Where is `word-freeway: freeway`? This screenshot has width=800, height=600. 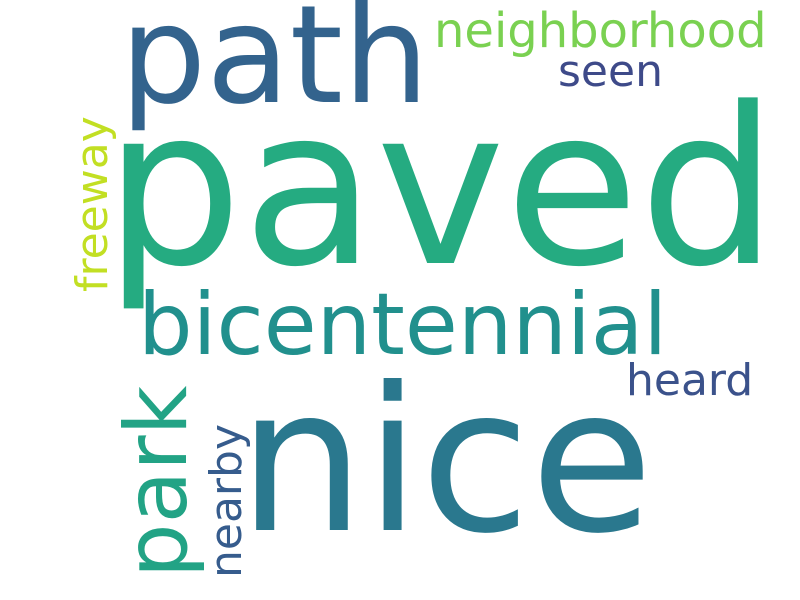
word-freeway: freeway is located at coordinates (92, 204).